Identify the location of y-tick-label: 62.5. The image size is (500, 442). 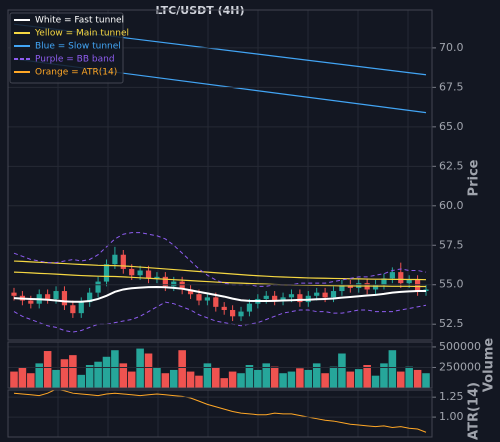
(451, 165).